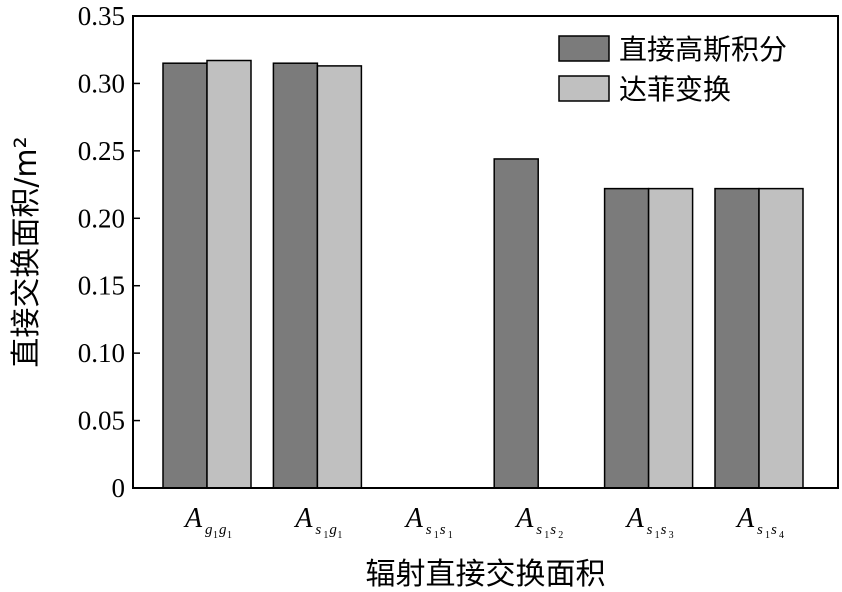 The width and height of the screenshot is (842, 592). Describe the element at coordinates (101, 151) in the screenshot. I see `y-tick-label: 0.25` at that location.